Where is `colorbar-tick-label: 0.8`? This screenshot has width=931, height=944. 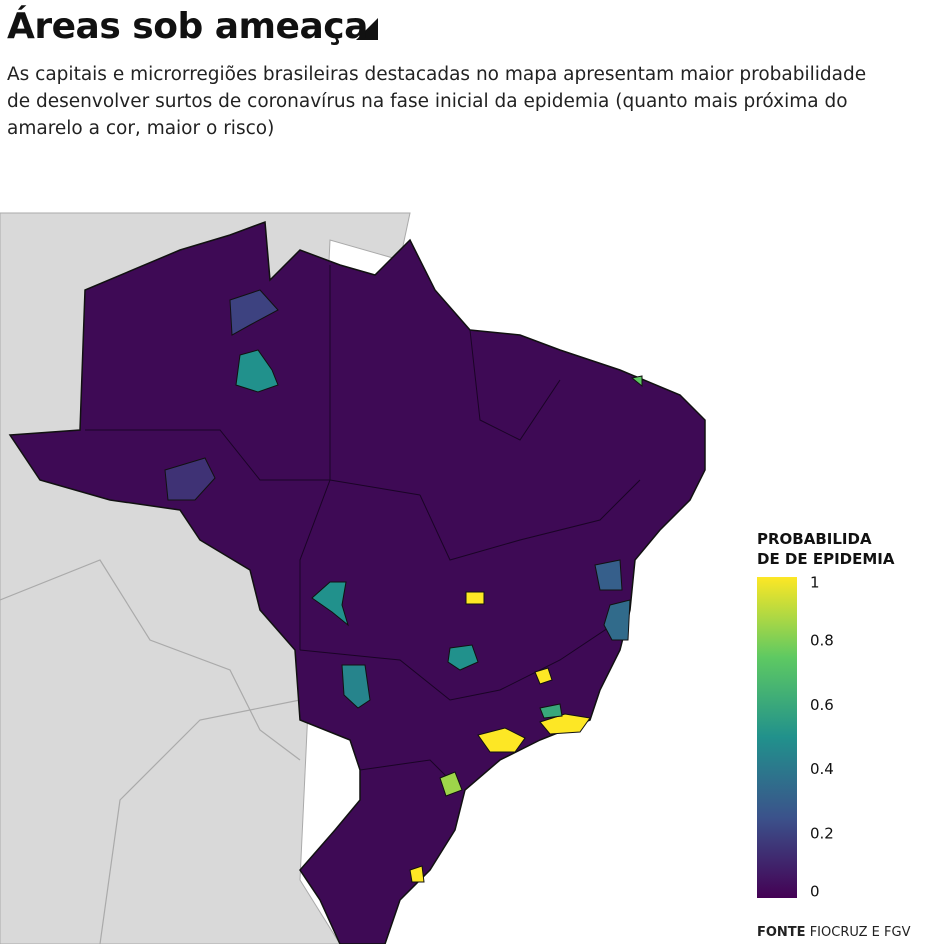
colorbar-tick-label: 0.8 is located at coordinates (822, 641).